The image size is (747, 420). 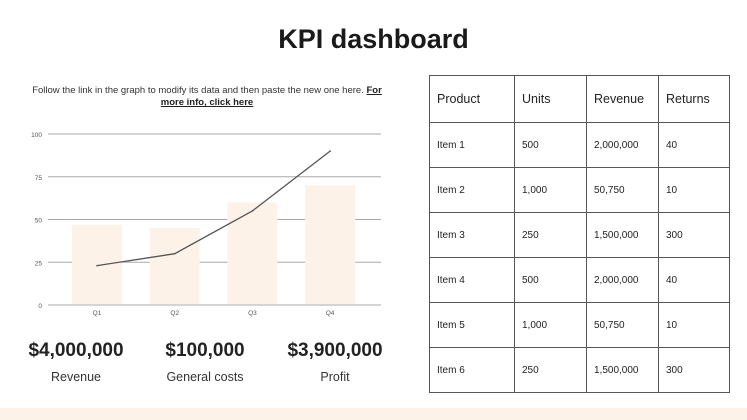 I want to click on table-cell: Item 6, so click(x=472, y=370).